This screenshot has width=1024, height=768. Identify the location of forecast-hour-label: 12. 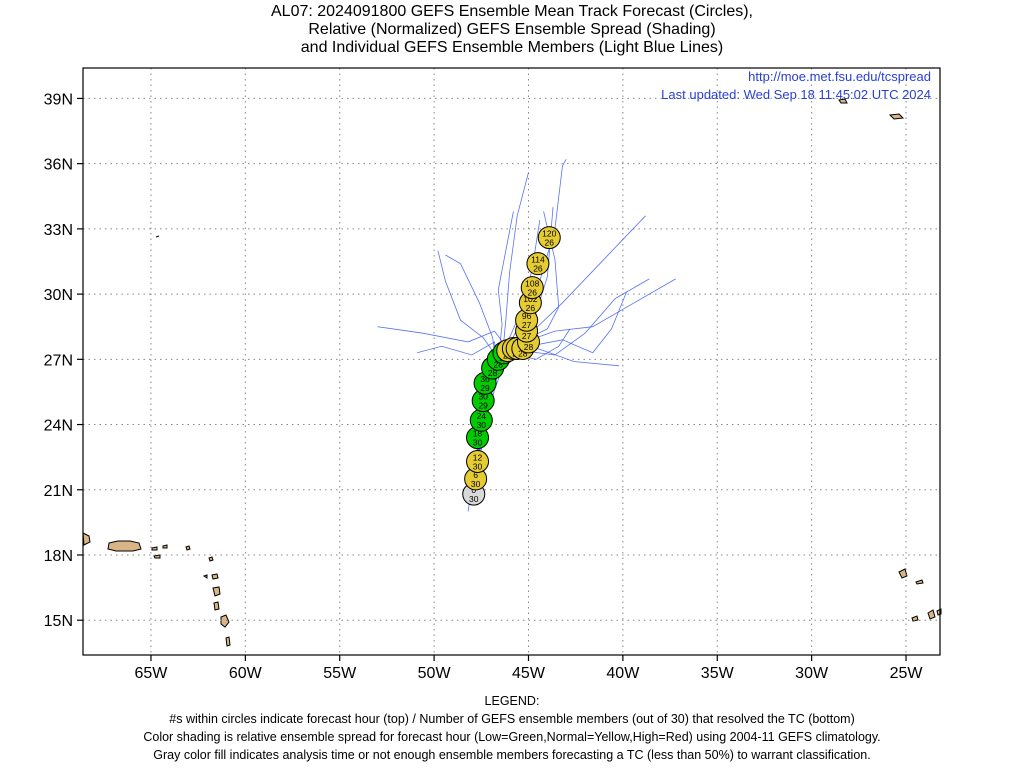
(478, 458).